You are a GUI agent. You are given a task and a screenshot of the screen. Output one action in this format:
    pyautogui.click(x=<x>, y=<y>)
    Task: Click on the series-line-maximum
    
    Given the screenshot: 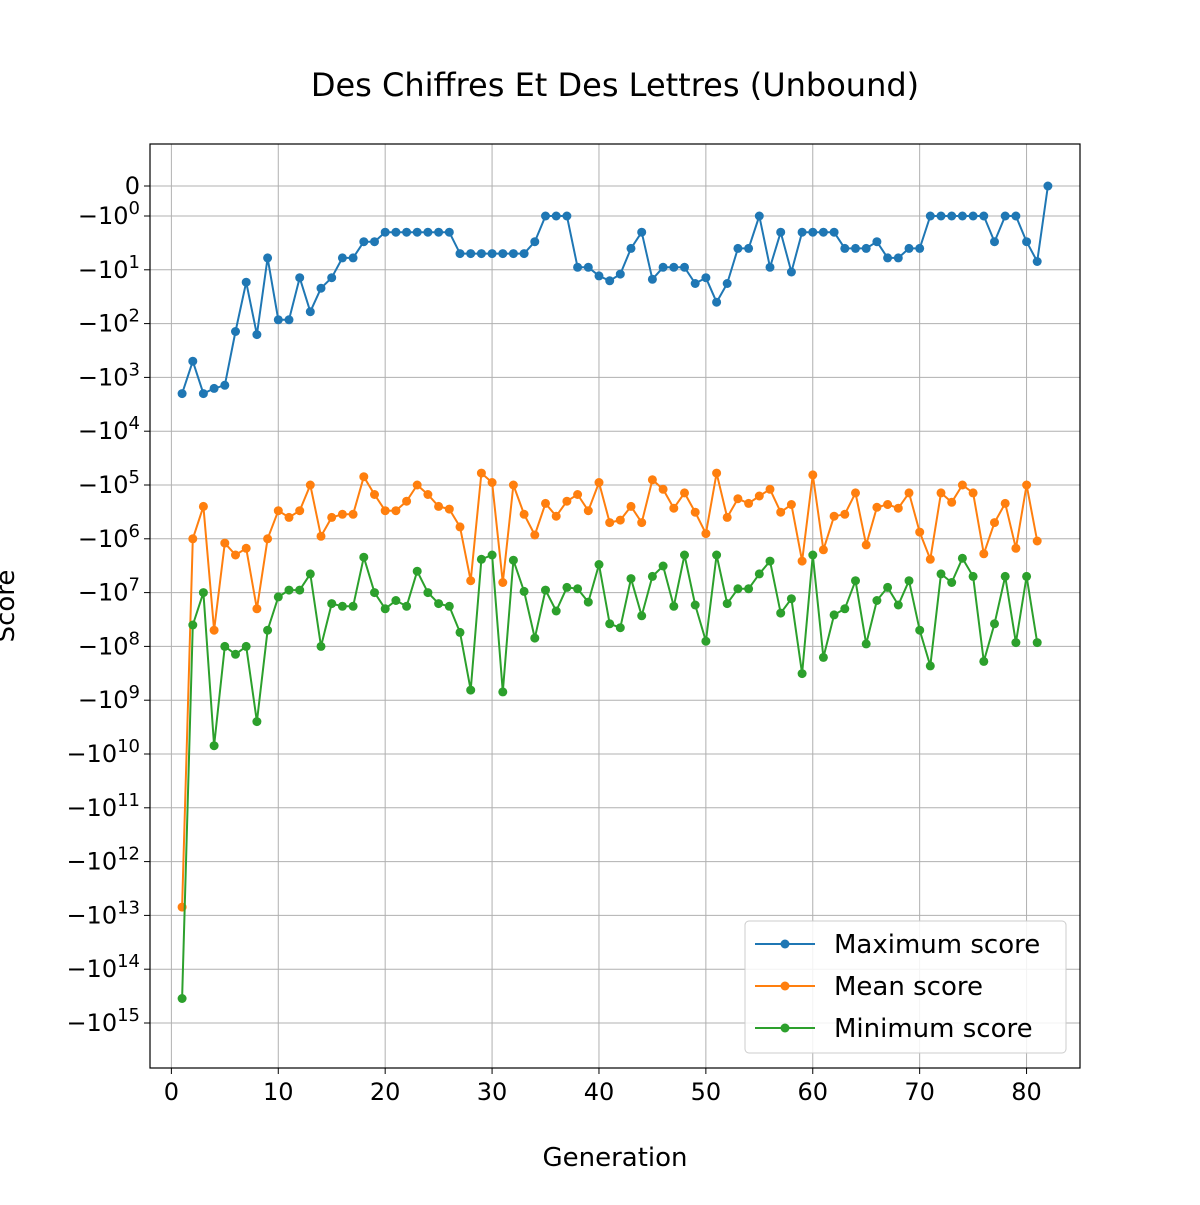 What is the action you would take?
    pyautogui.click(x=615, y=290)
    